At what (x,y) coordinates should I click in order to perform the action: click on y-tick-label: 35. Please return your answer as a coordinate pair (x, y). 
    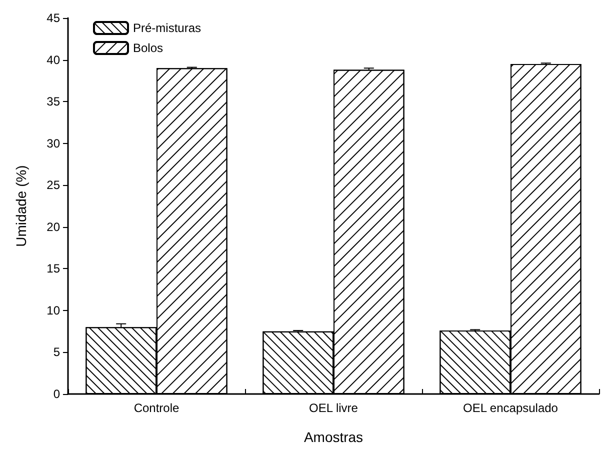
    Looking at the image, I should click on (53, 101).